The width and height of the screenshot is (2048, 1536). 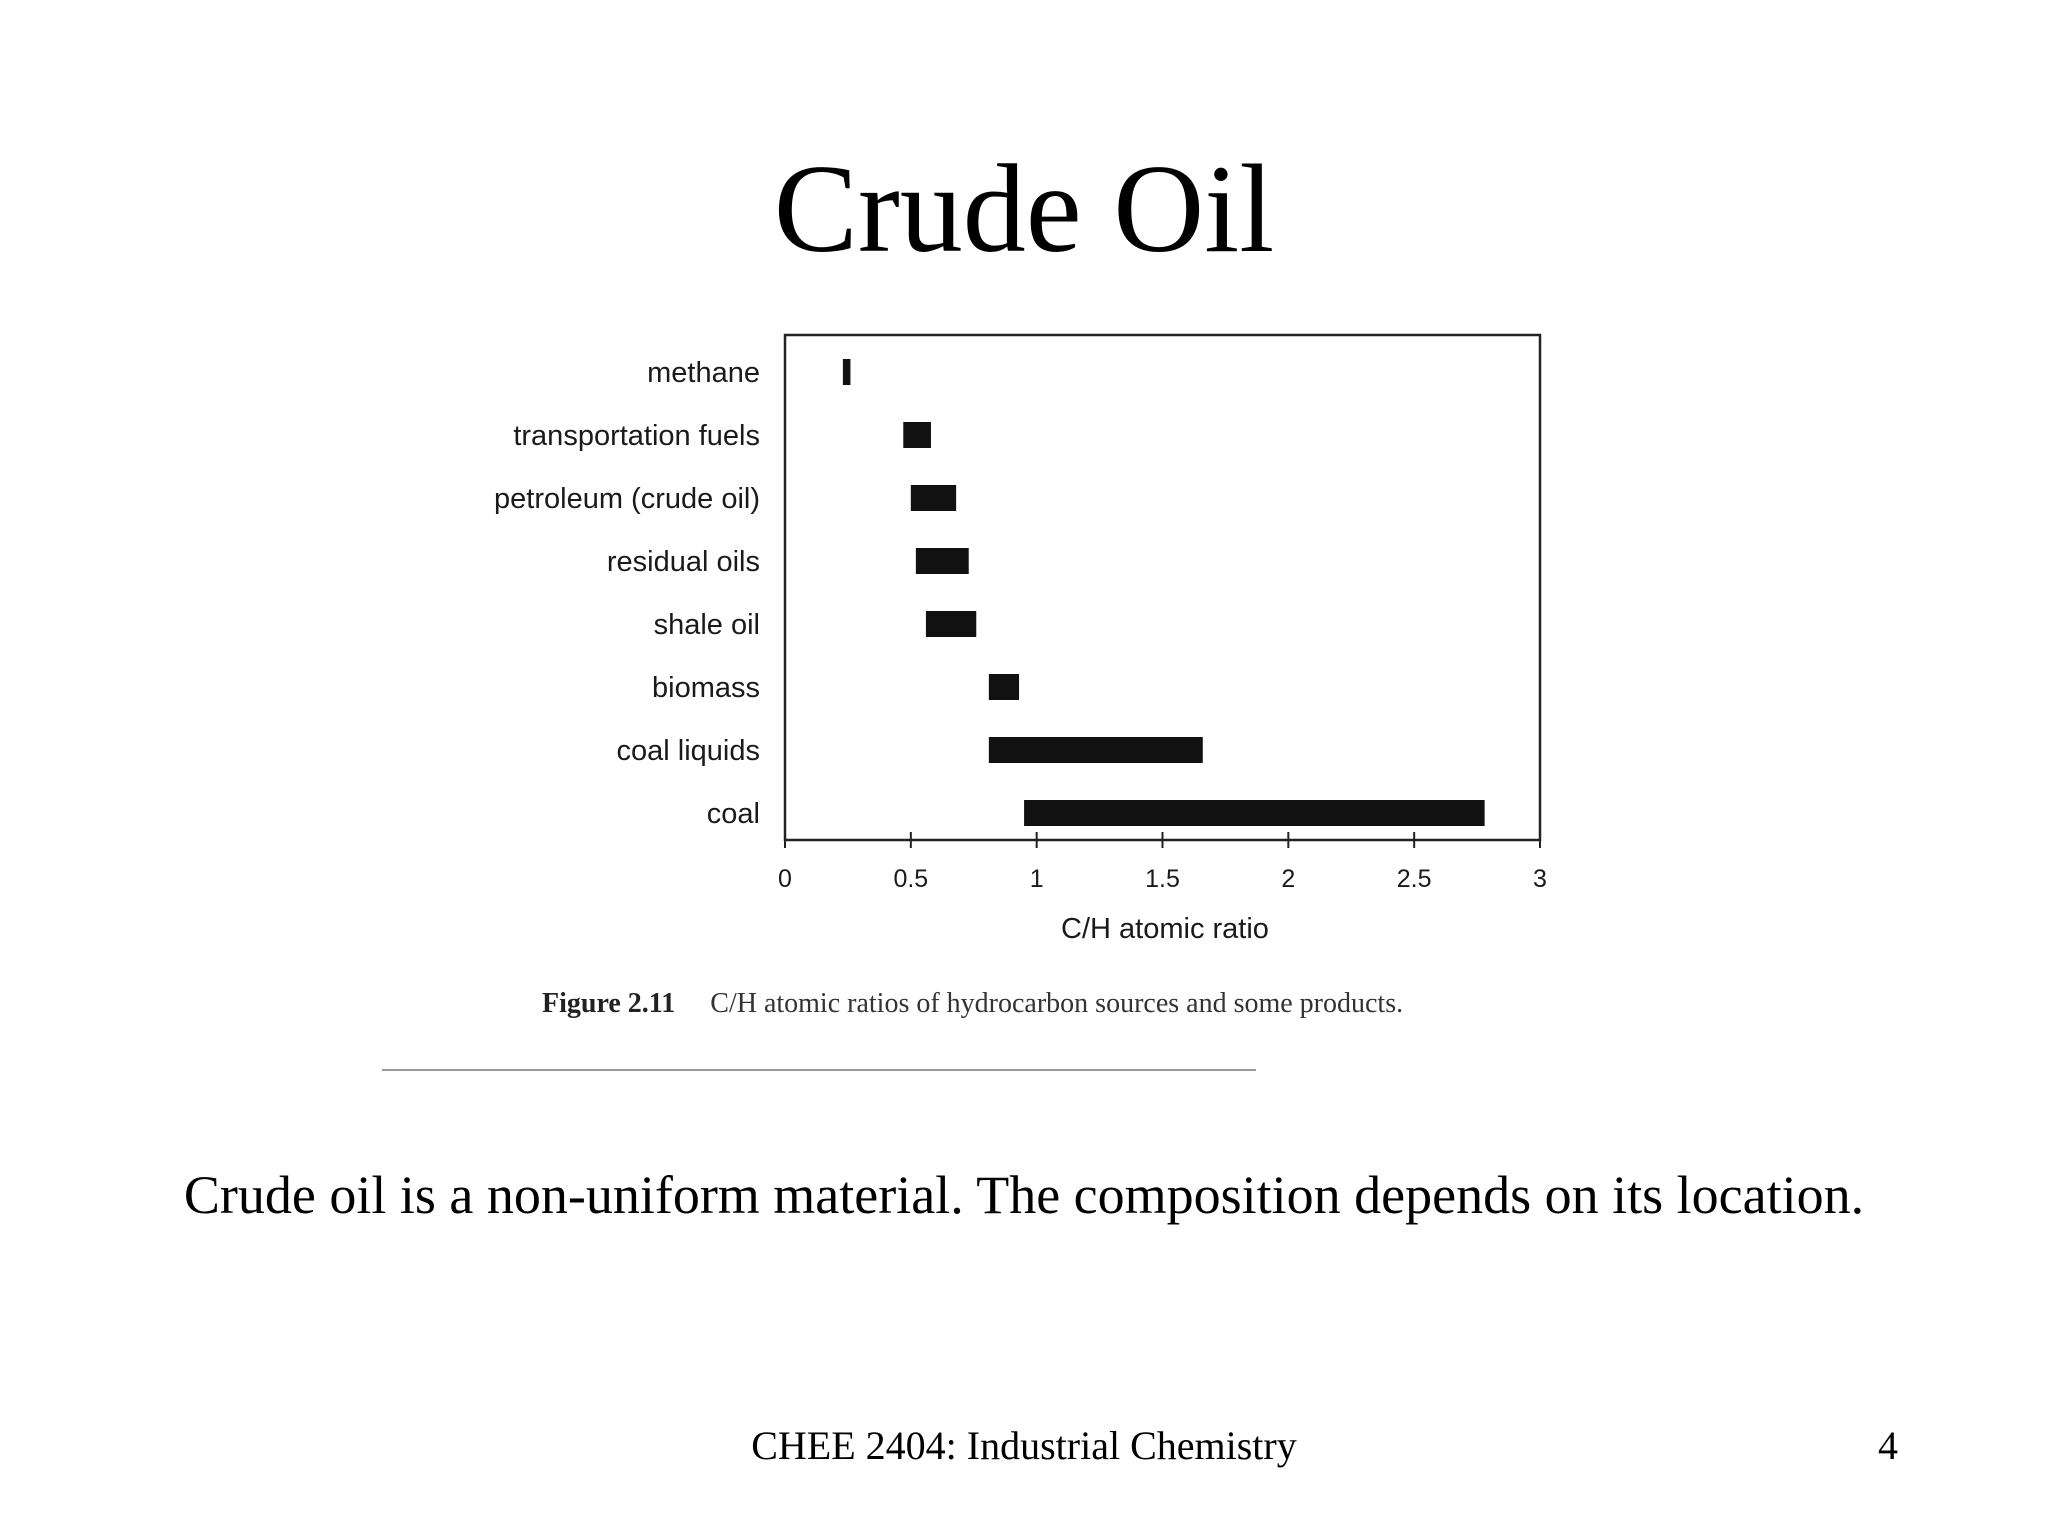 What do you see at coordinates (1162, 879) in the screenshot?
I see `x-tick-label: 1.5` at bounding box center [1162, 879].